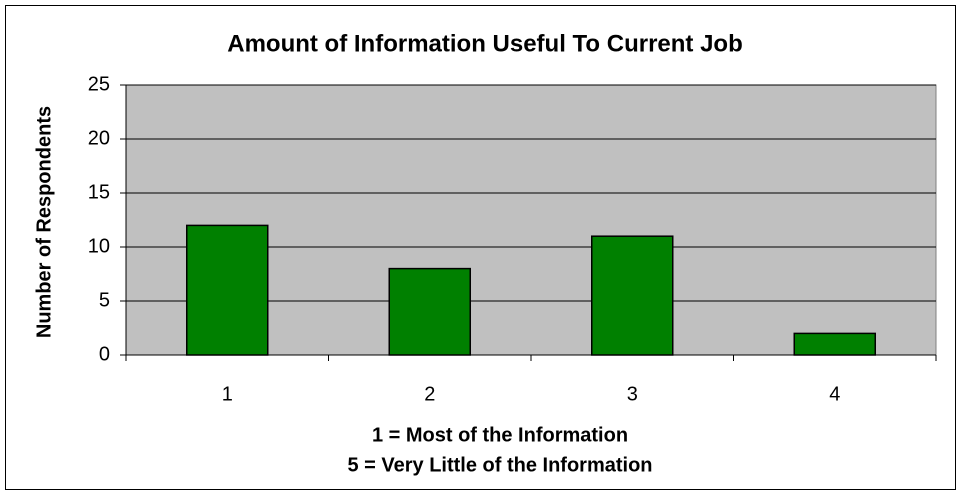 This screenshot has width=963, height=495. I want to click on y-tick-label: 20, so click(99, 138).